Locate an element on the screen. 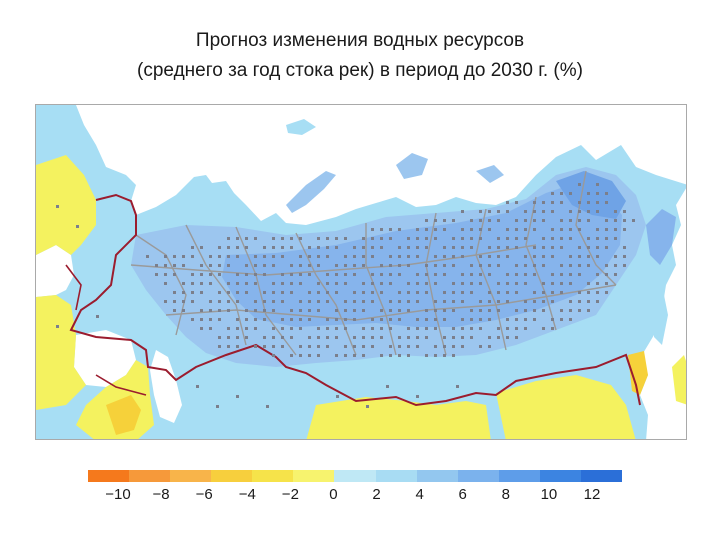  legend-color-bar is located at coordinates (355, 476).